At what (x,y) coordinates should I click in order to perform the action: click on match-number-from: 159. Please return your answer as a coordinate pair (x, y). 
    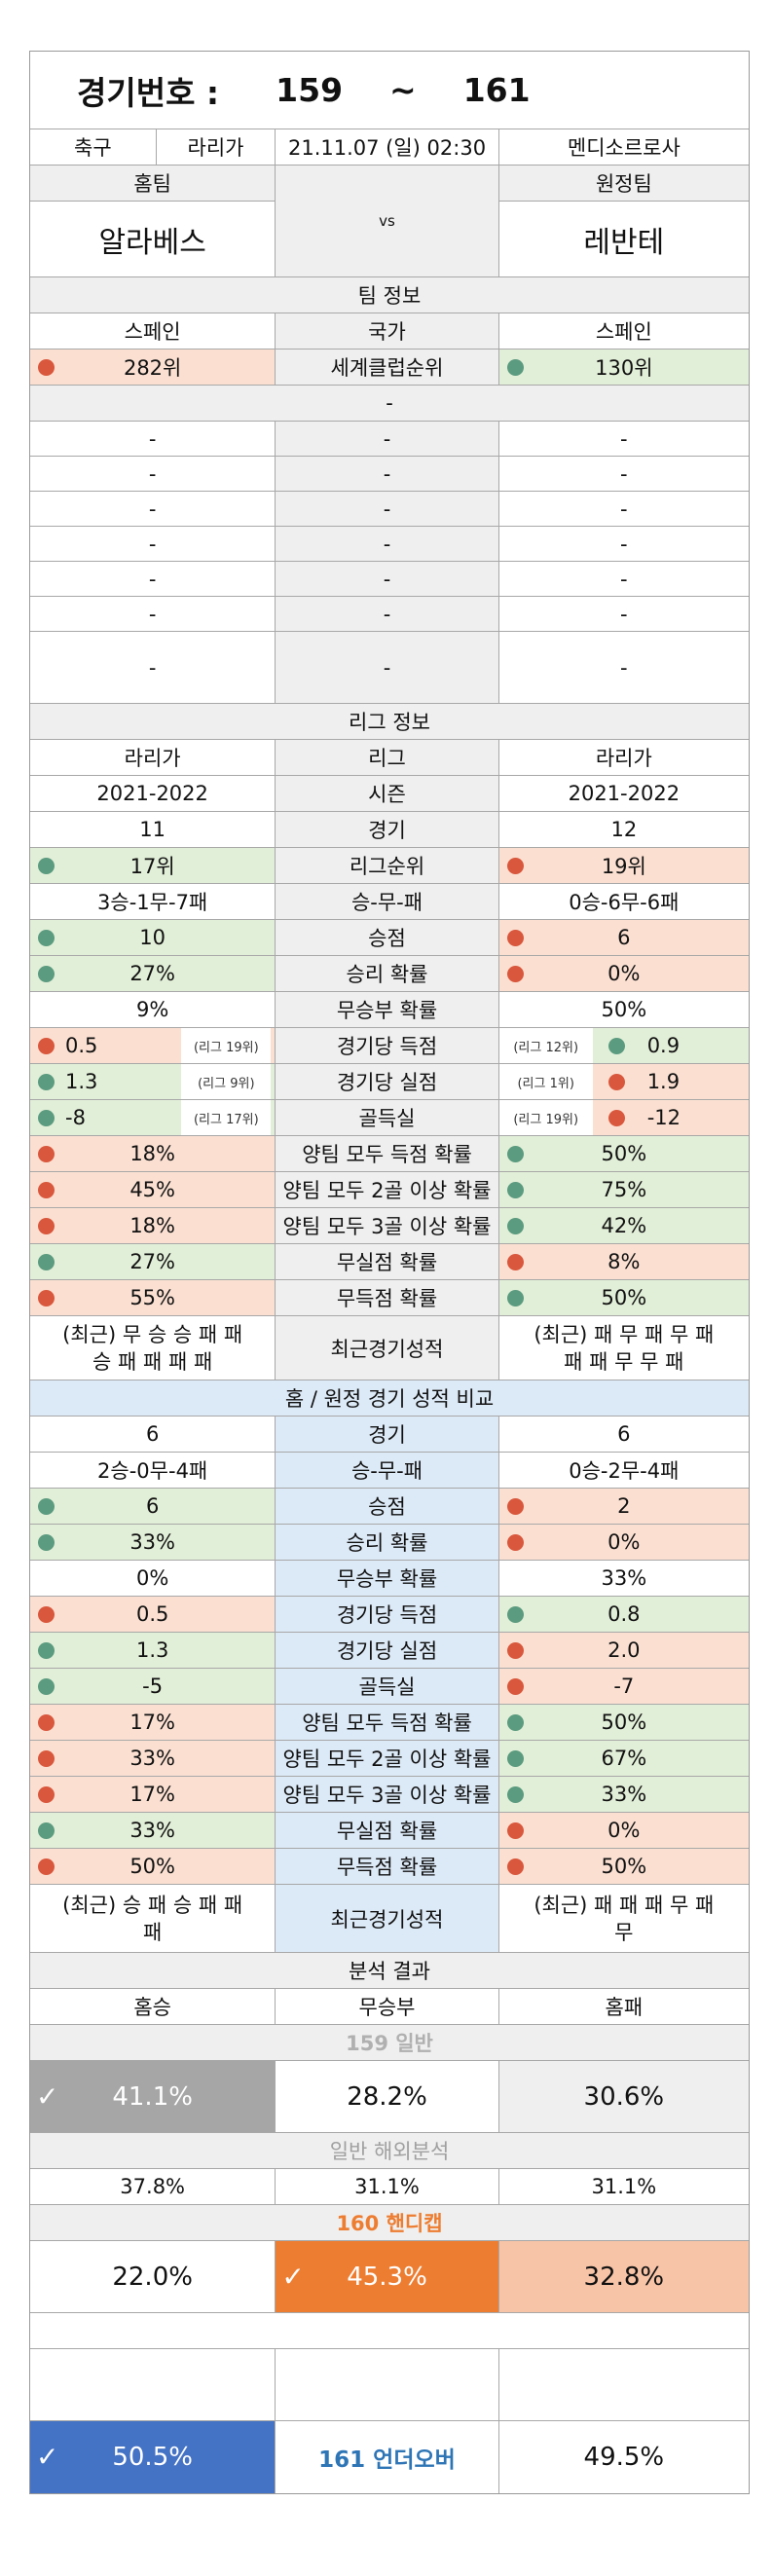
    Looking at the image, I should click on (310, 90).